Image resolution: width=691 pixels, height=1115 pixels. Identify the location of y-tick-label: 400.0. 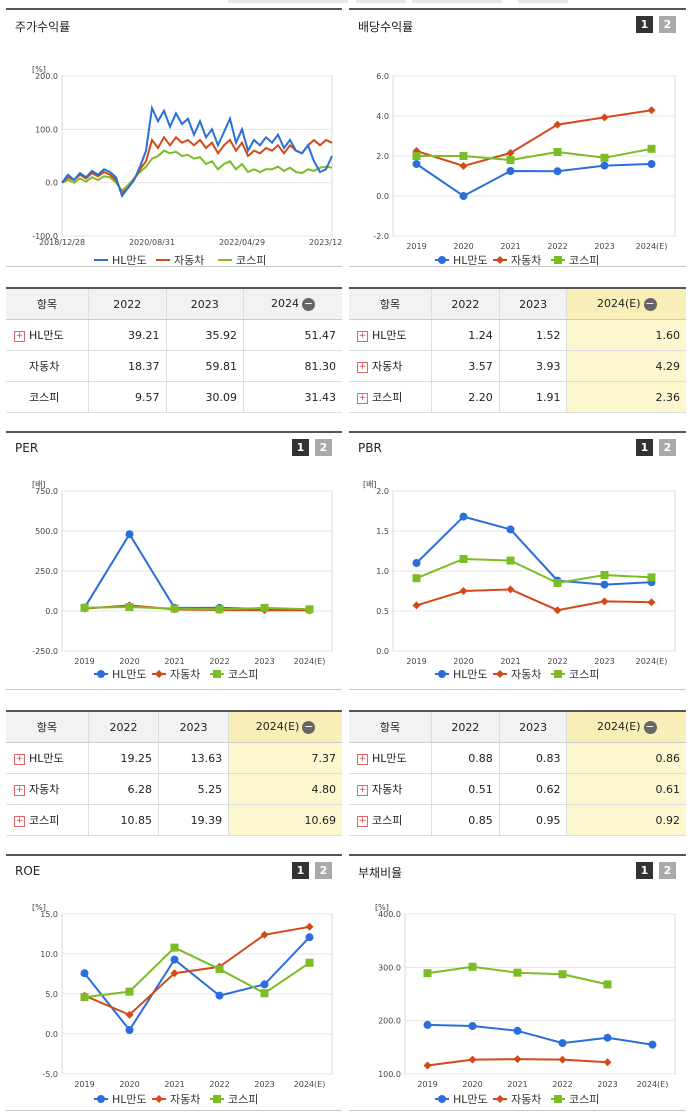
(389, 914).